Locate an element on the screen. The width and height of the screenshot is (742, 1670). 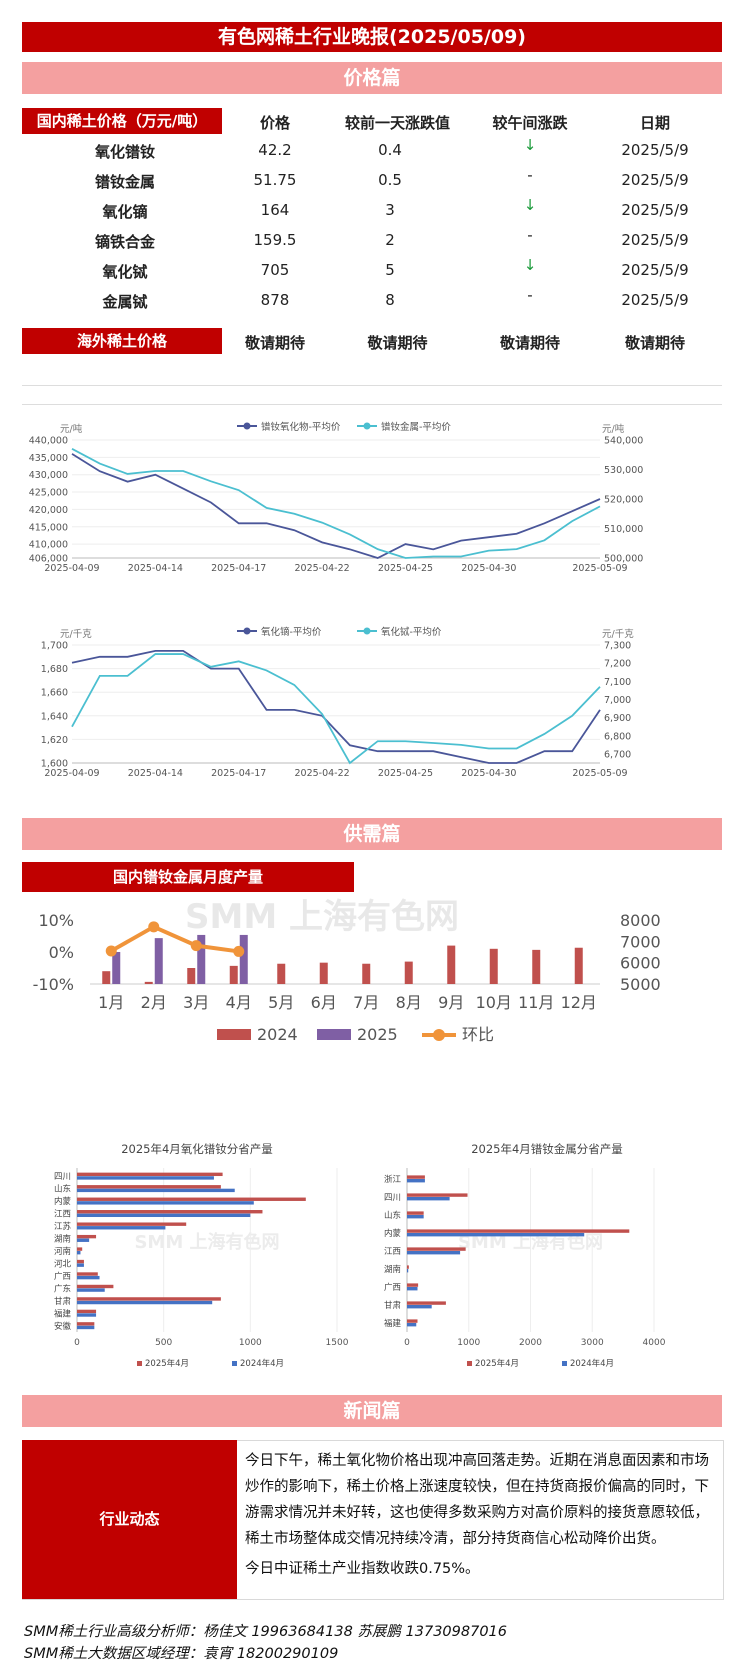
product-name: 氧化镨钕 is located at coordinates (124, 152).